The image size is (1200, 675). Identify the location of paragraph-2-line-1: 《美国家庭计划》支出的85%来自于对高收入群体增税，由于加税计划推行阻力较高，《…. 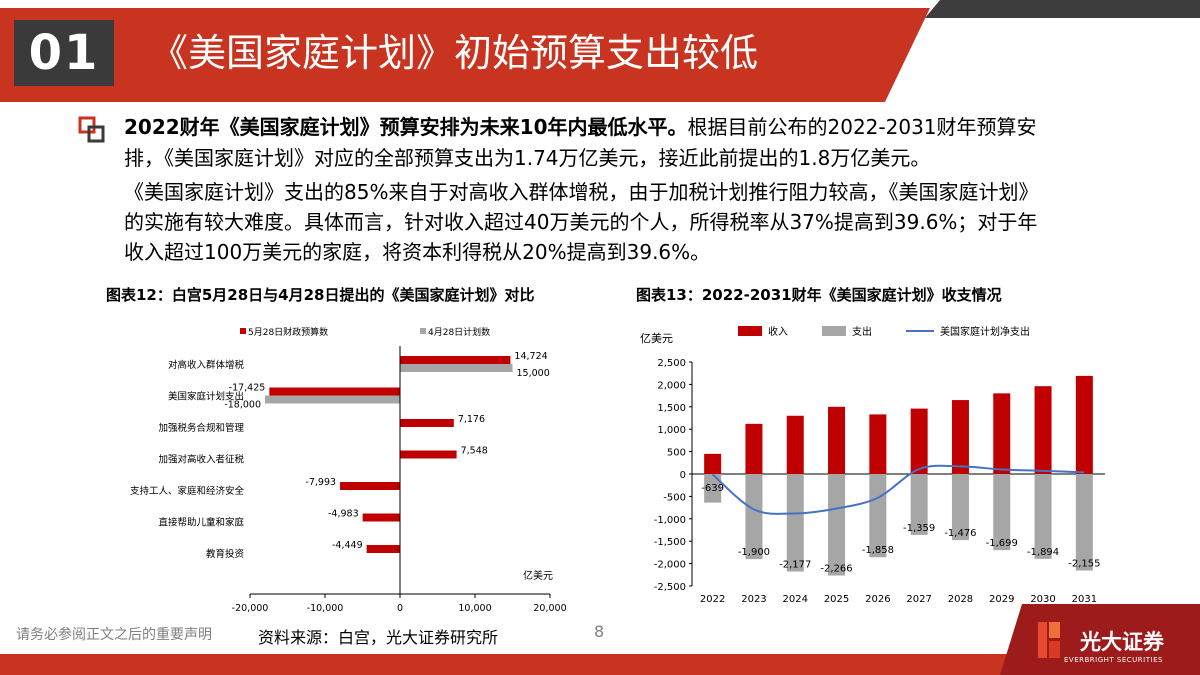
(581, 192).